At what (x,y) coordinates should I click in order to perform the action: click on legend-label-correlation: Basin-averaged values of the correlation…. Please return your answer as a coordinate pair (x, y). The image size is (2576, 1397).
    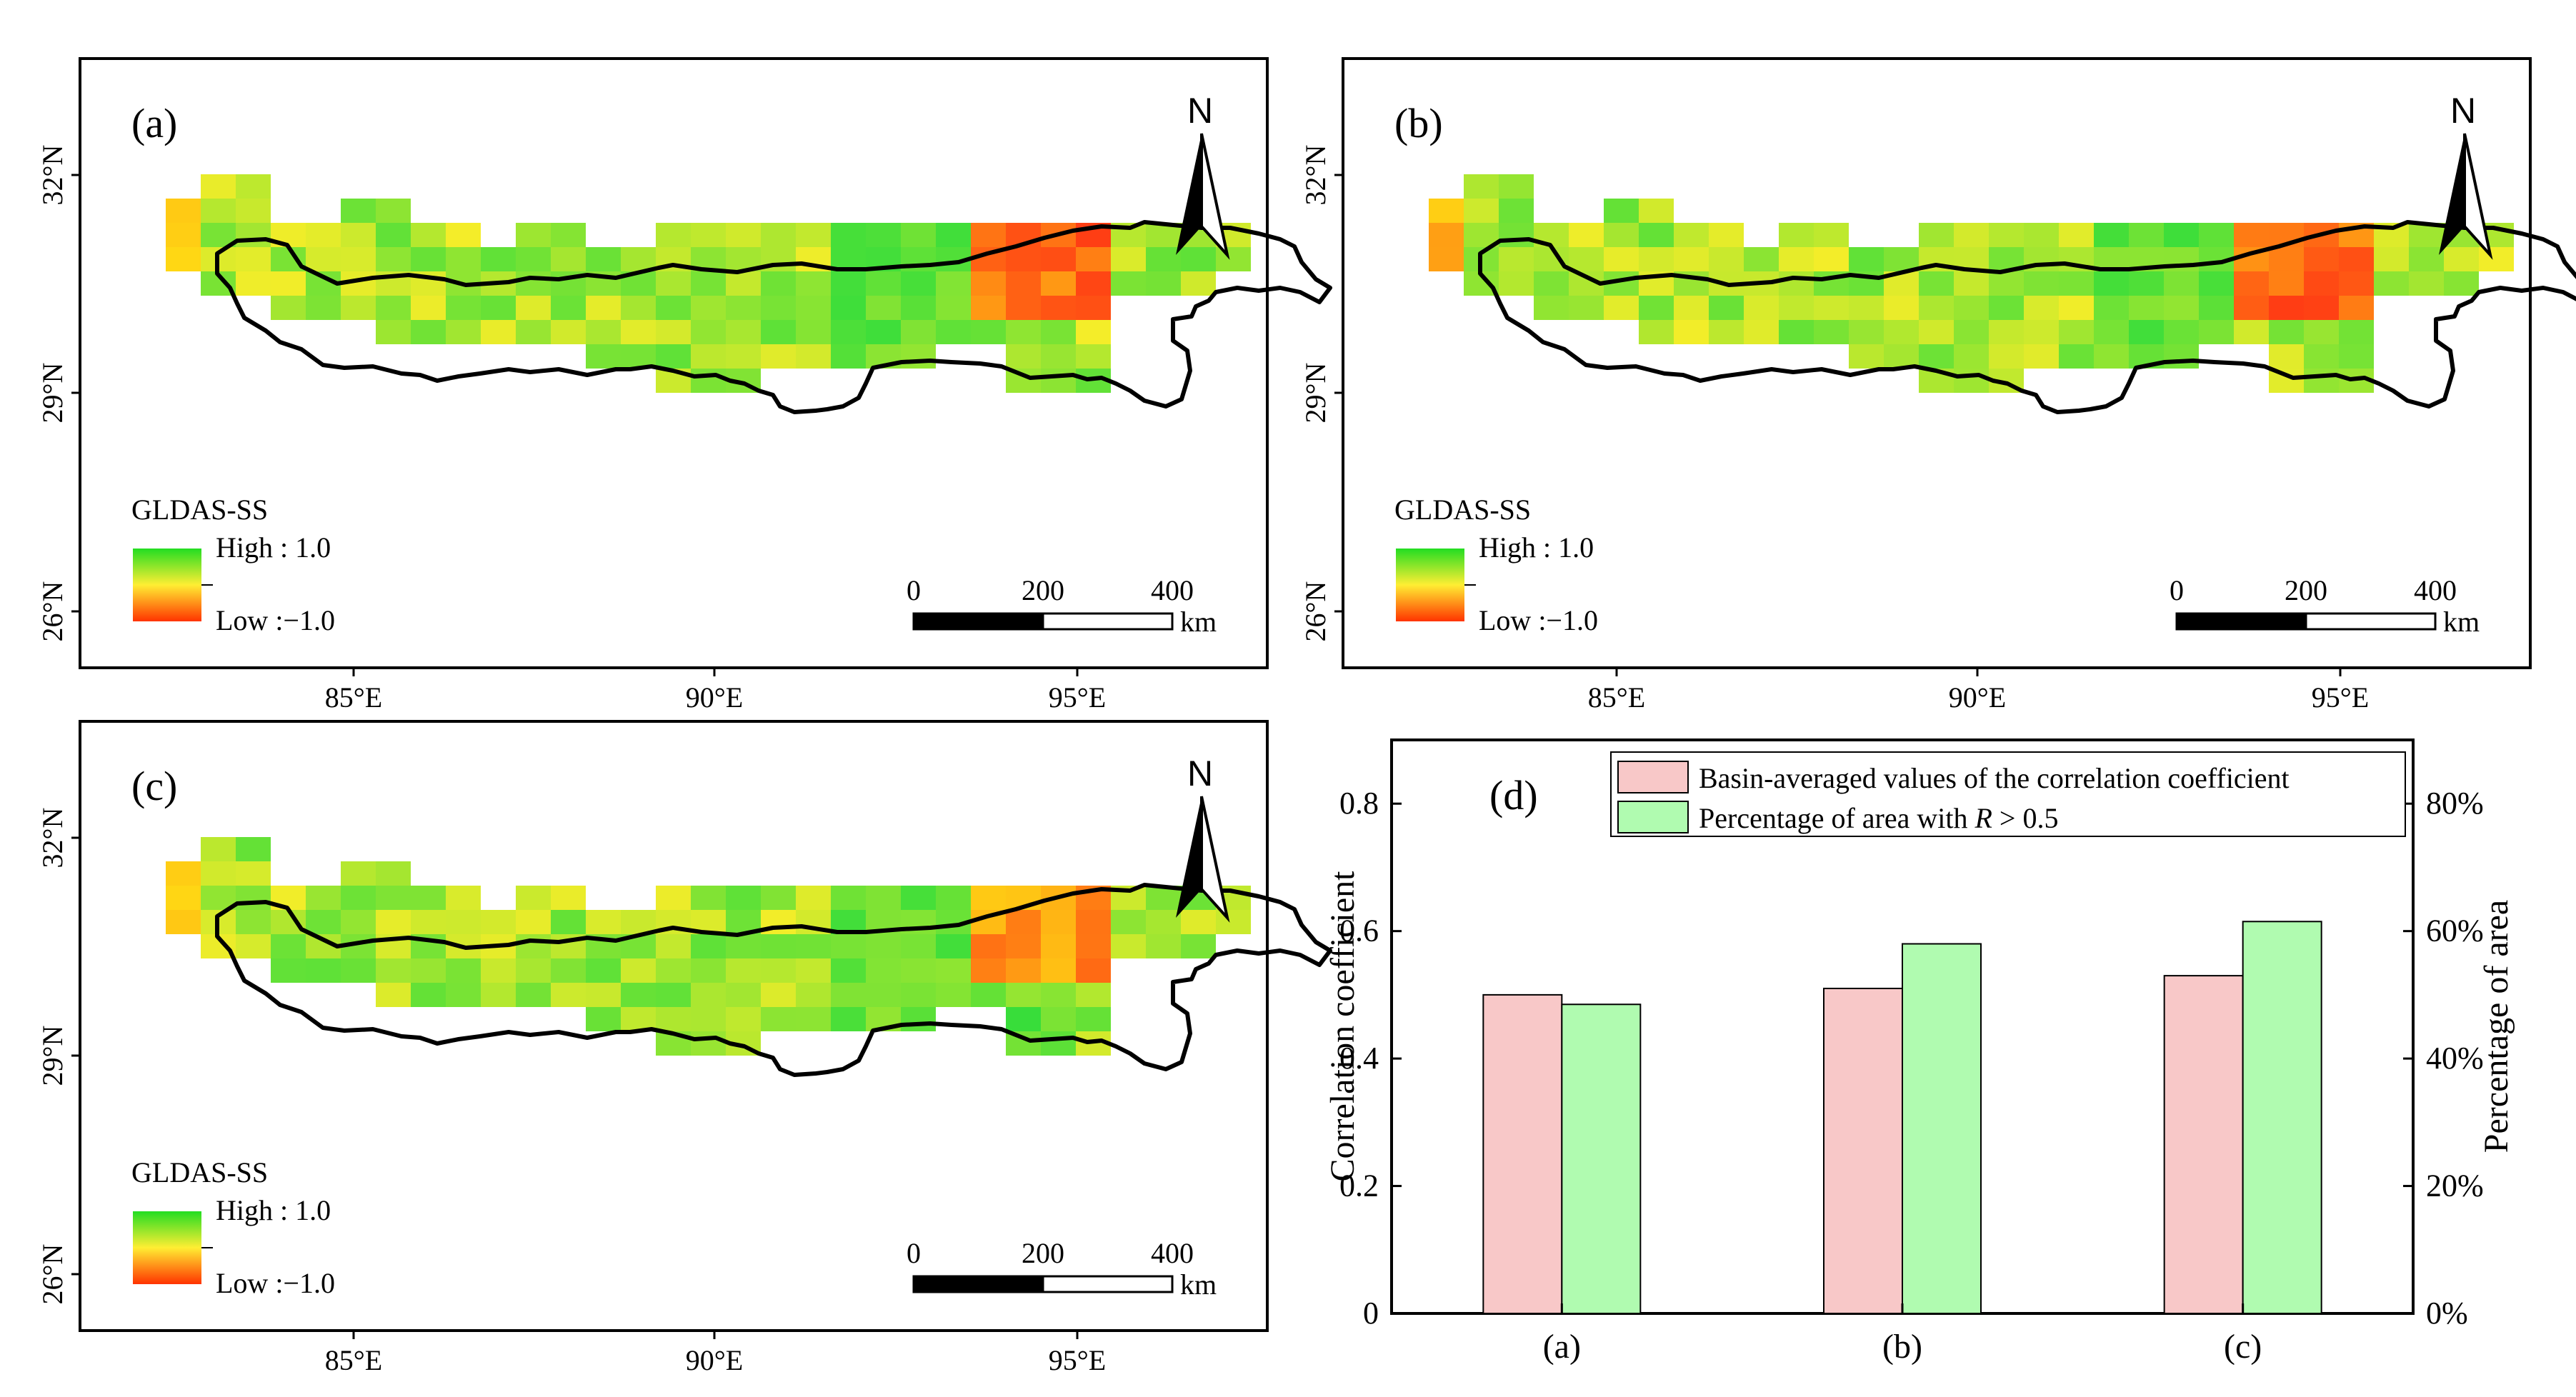
    Looking at the image, I should click on (1995, 778).